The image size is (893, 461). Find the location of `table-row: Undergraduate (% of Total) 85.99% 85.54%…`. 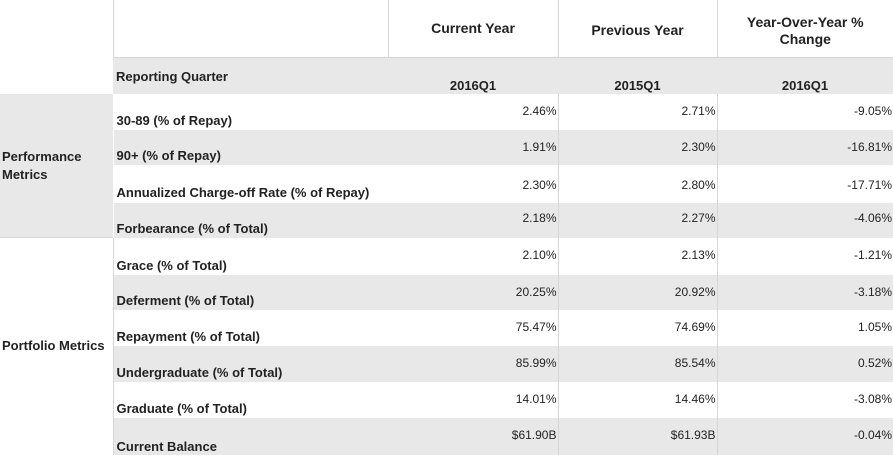

table-row: Undergraduate (% of Total) 85.99% 85.54%… is located at coordinates (446, 363).